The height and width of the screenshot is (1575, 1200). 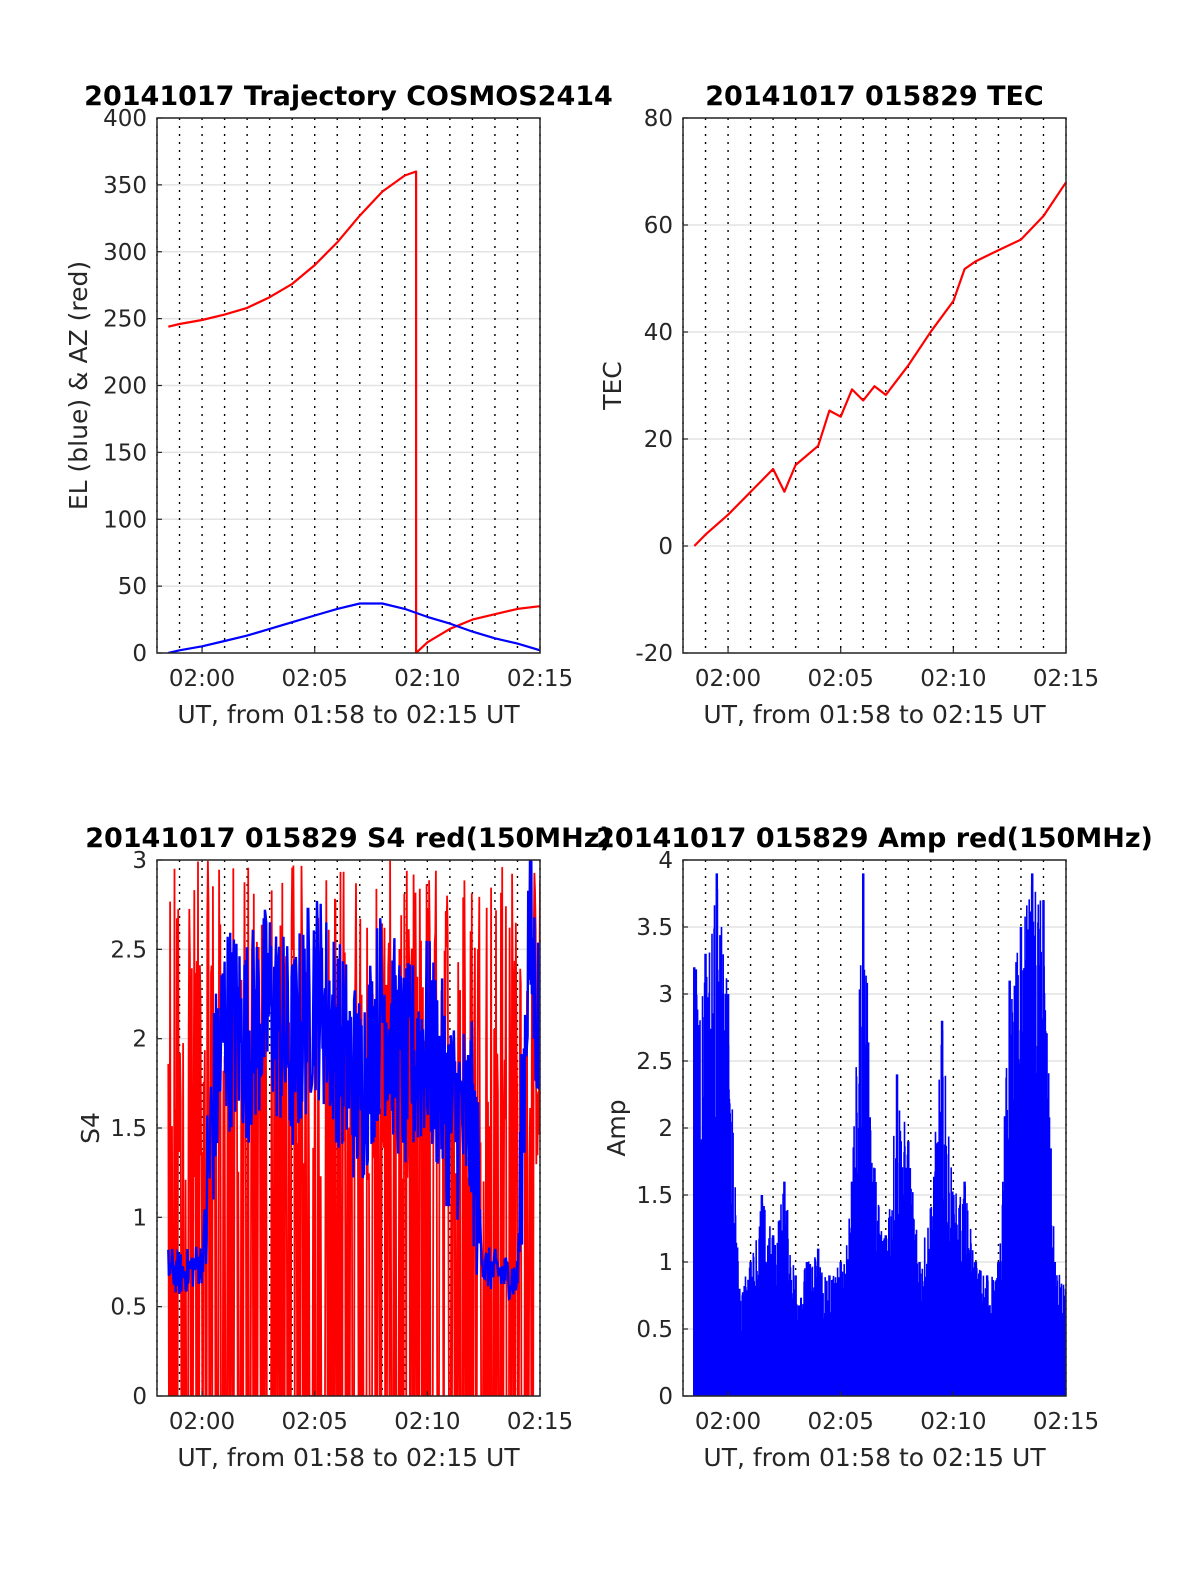 What do you see at coordinates (125, 186) in the screenshot?
I see `y-tick-label: 350` at bounding box center [125, 186].